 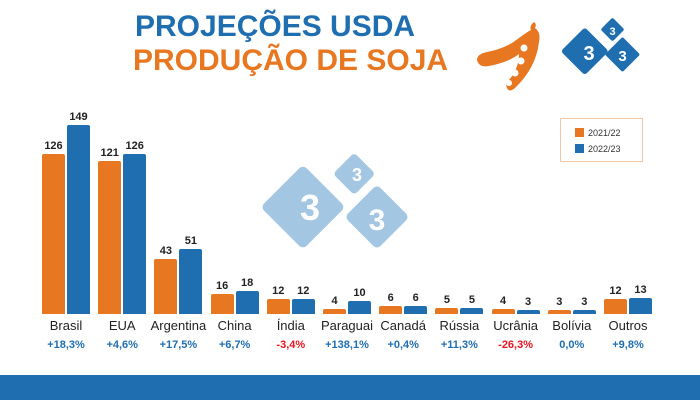 What do you see at coordinates (403, 325) in the screenshot?
I see `category-label: Canadá` at bounding box center [403, 325].